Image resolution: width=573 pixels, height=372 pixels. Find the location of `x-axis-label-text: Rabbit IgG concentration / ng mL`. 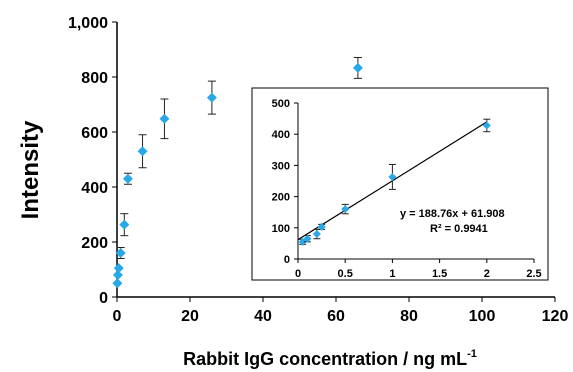

x-axis-label-text: Rabbit IgG concentration / ng mL is located at coordinates (325, 359).